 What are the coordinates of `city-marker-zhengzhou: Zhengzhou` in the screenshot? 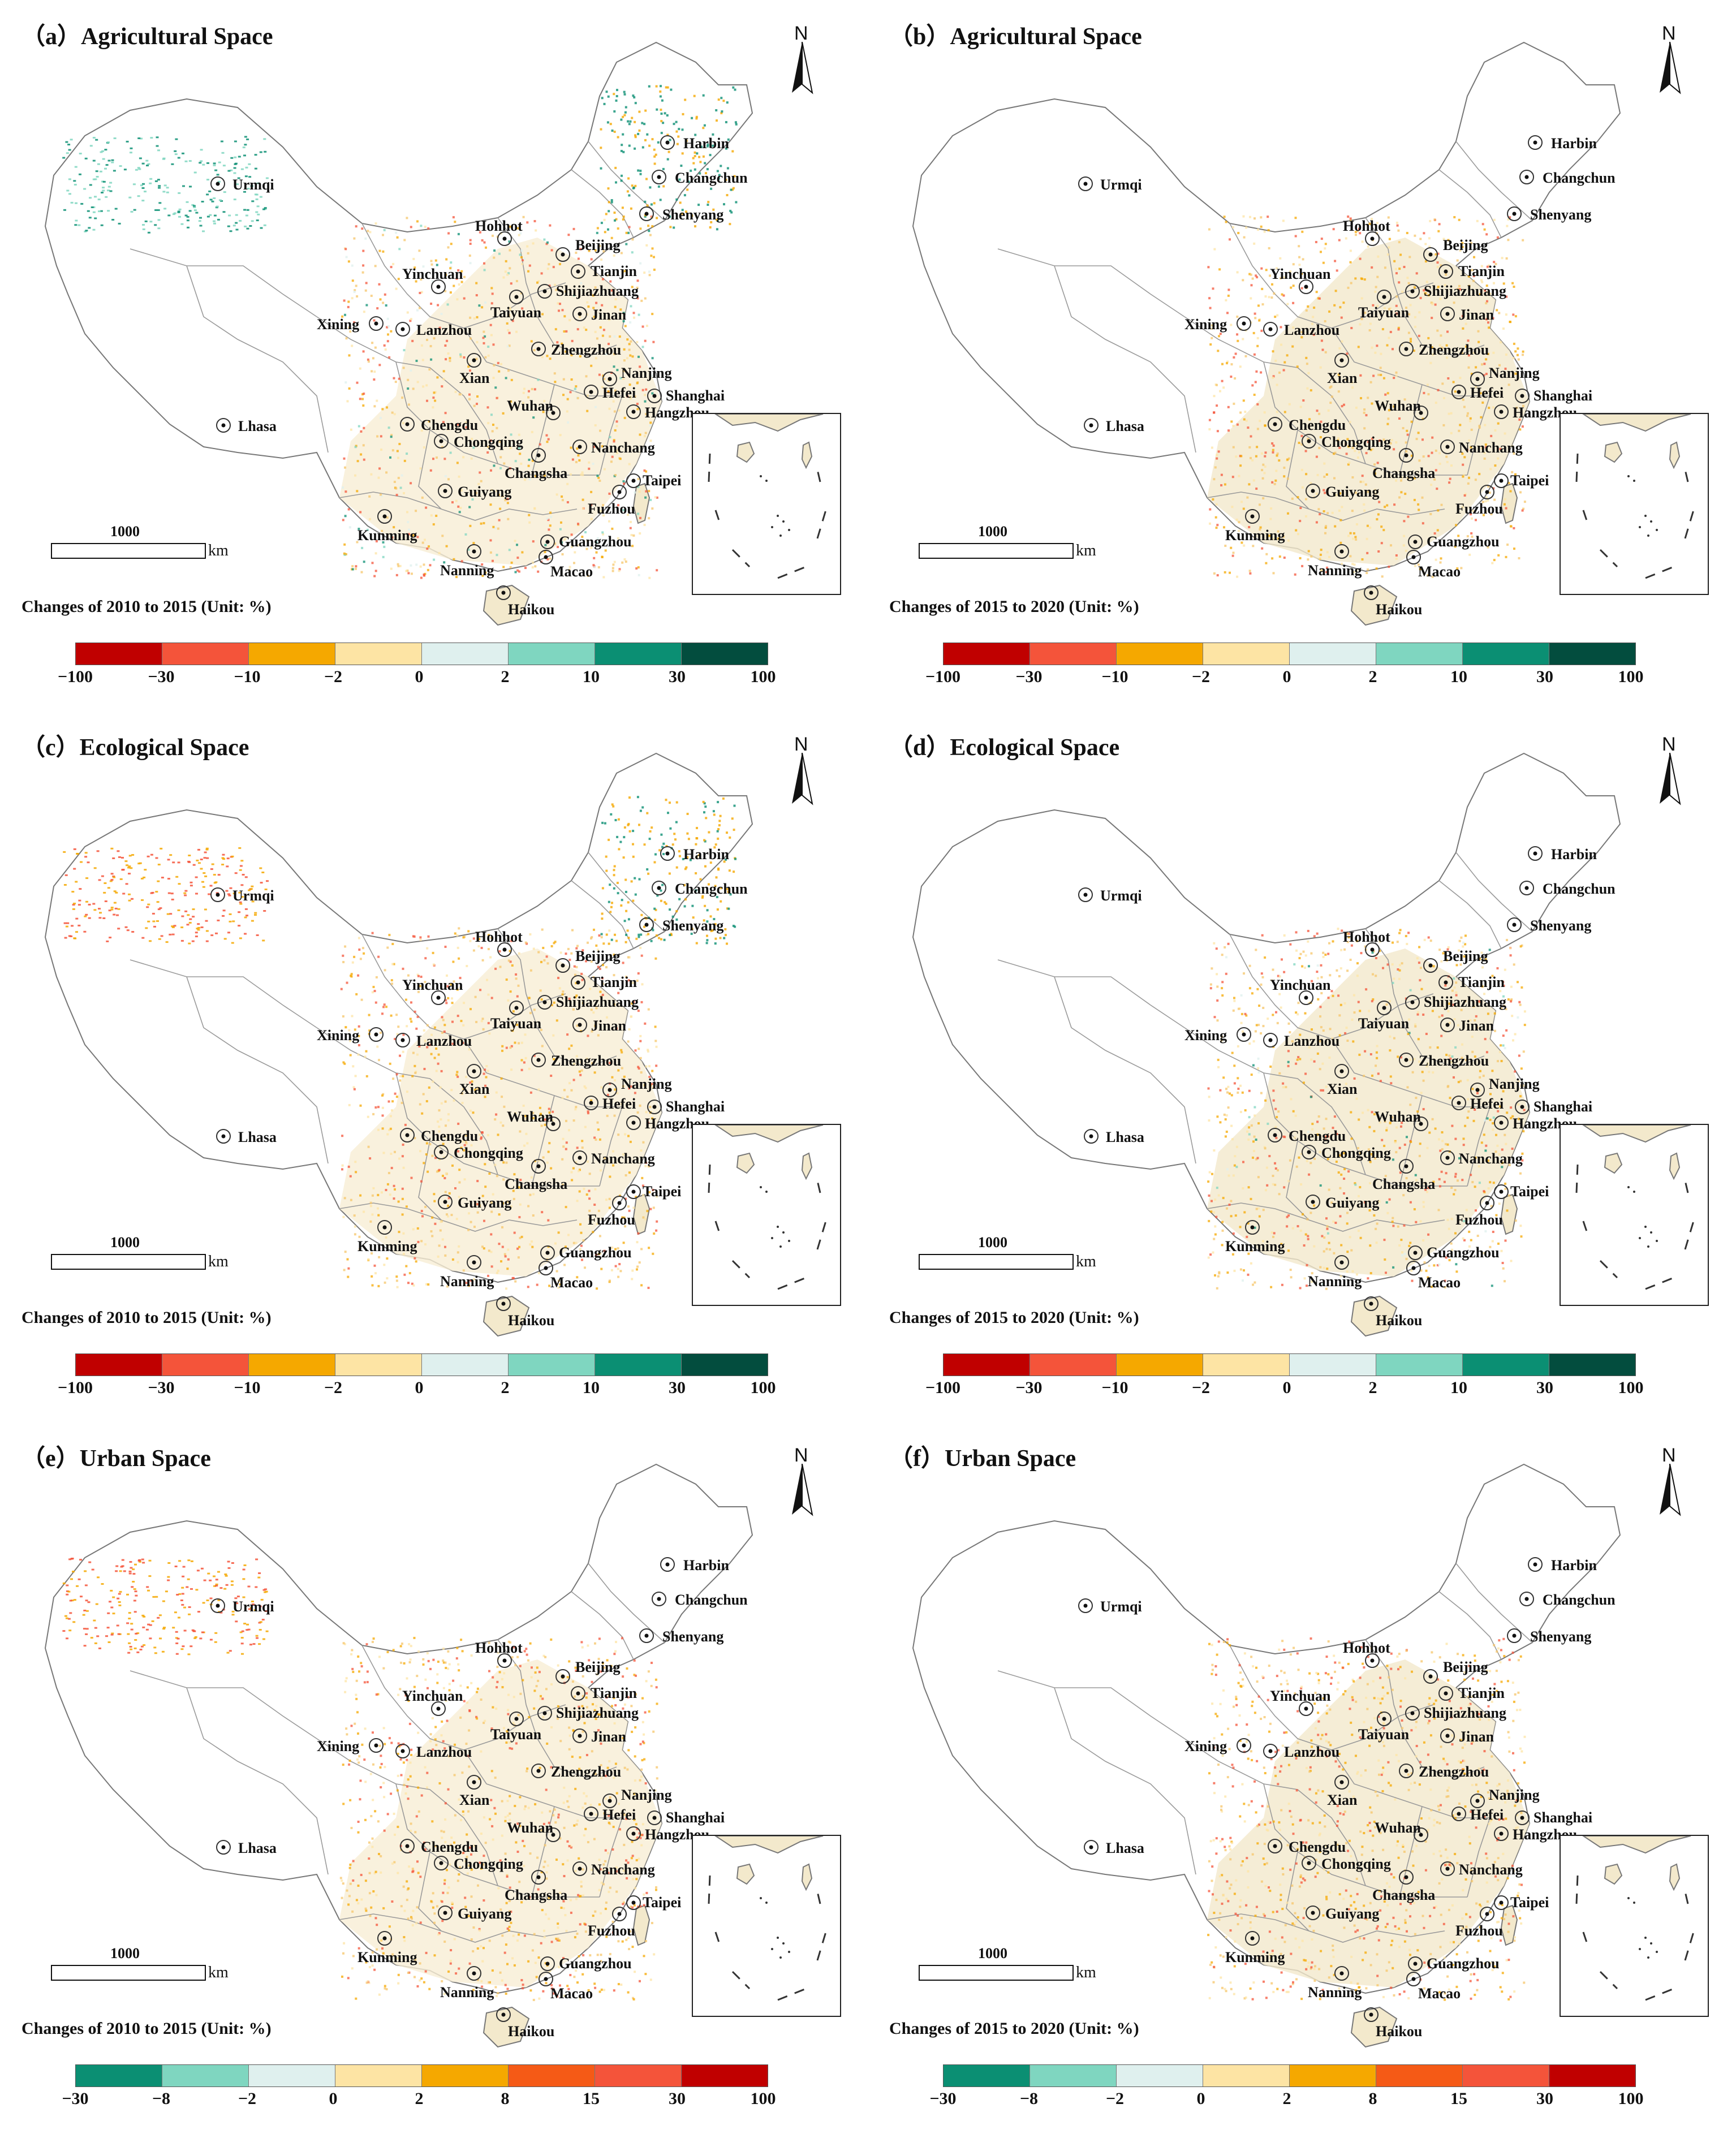 It's located at (576, 350).